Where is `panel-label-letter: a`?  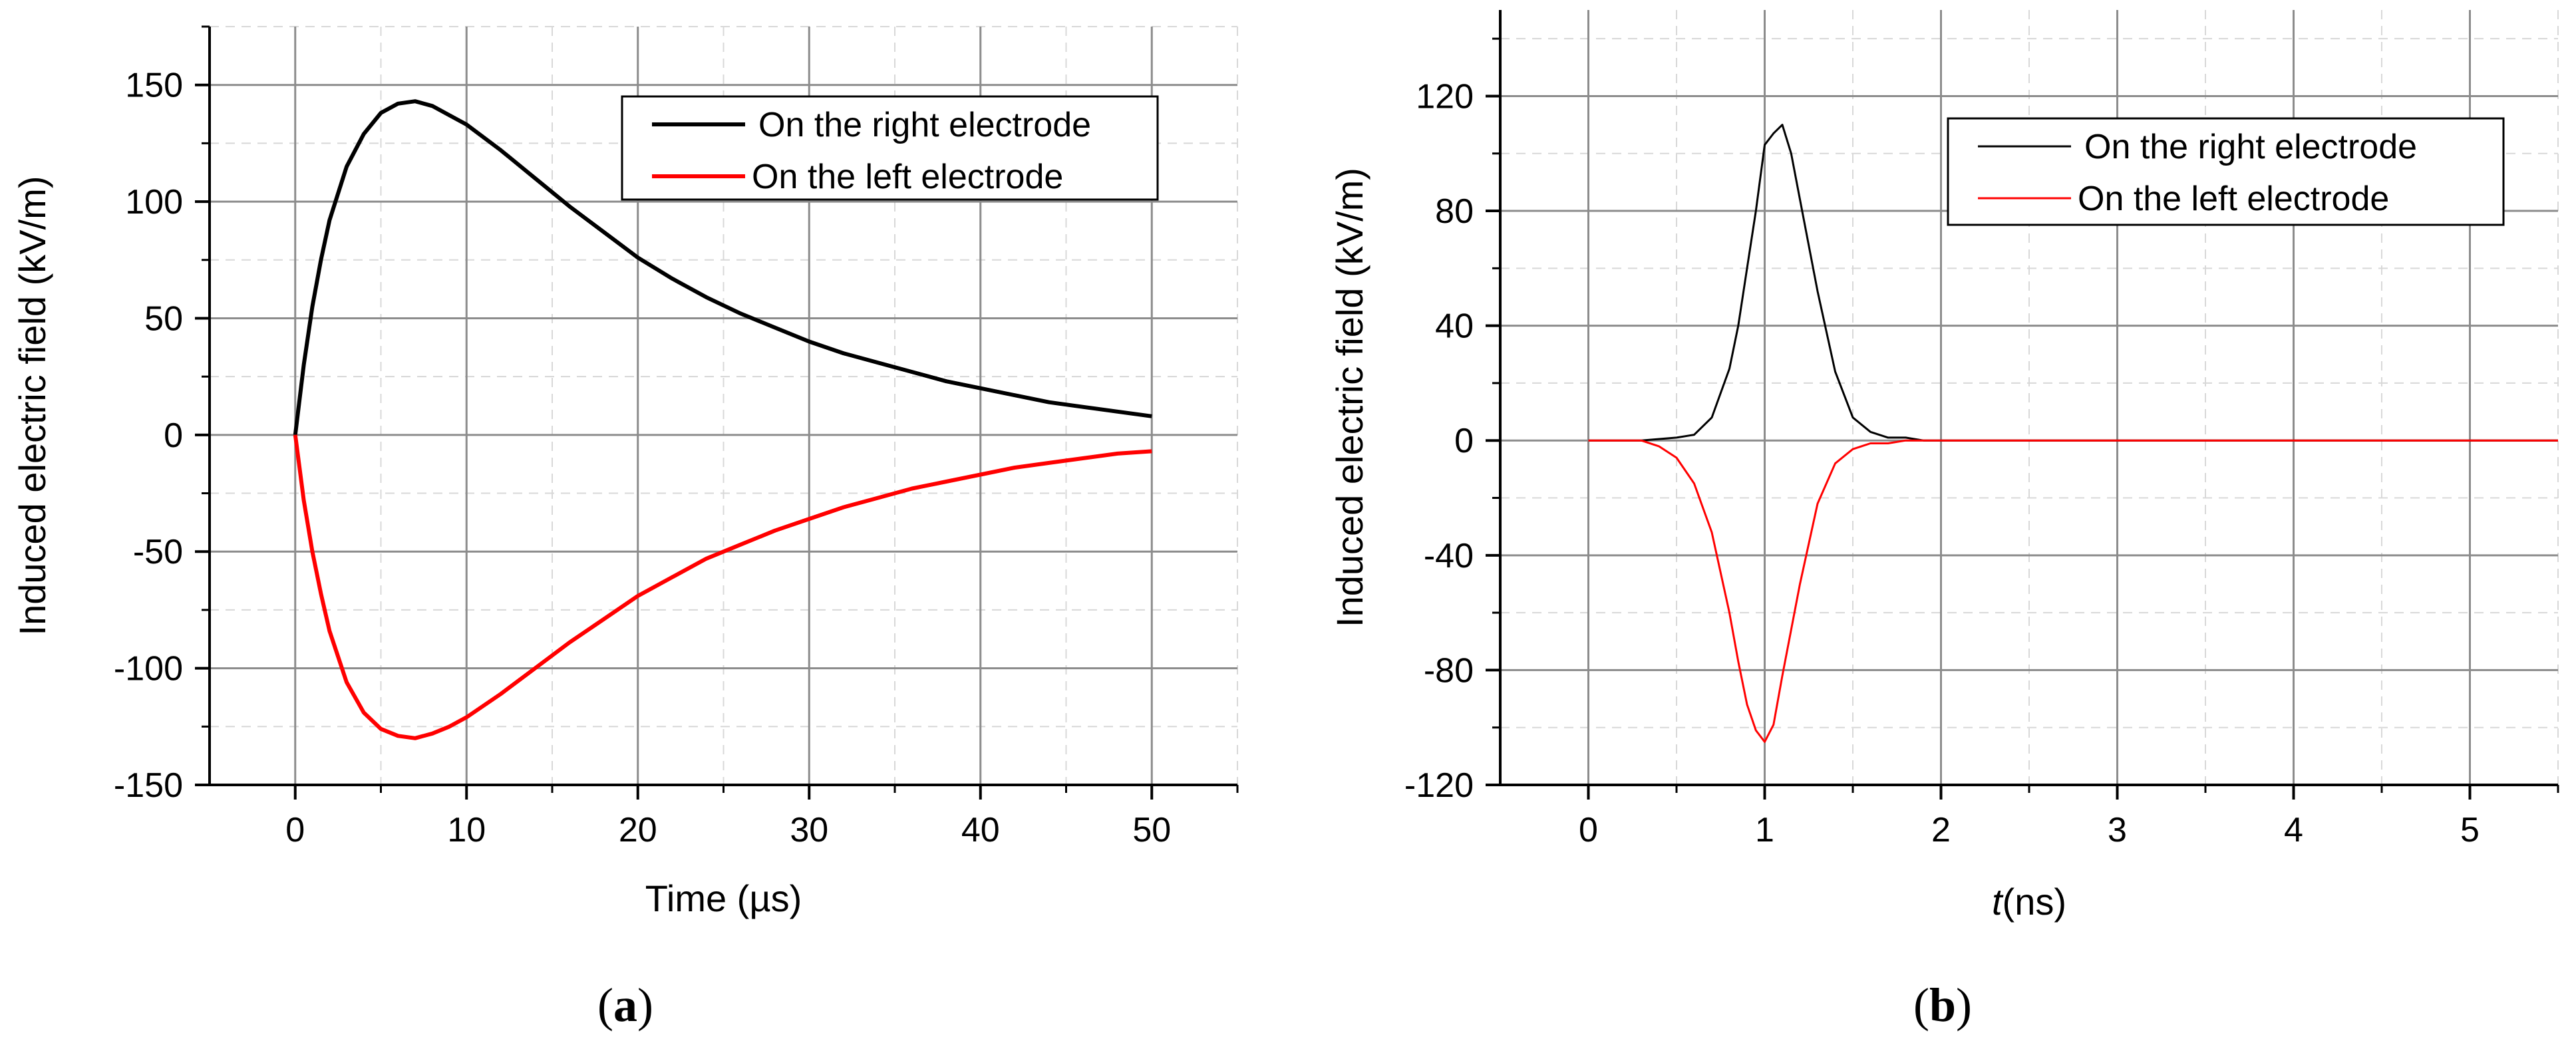
panel-label-letter: a is located at coordinates (625, 1005).